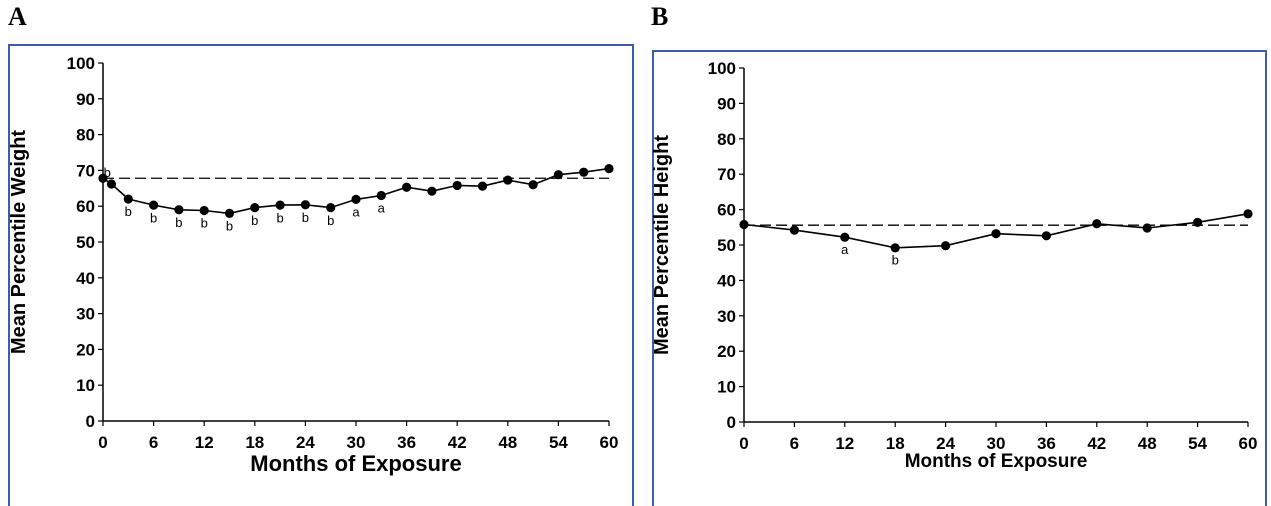  I want to click on chart-b-annotation: b, so click(895, 259).